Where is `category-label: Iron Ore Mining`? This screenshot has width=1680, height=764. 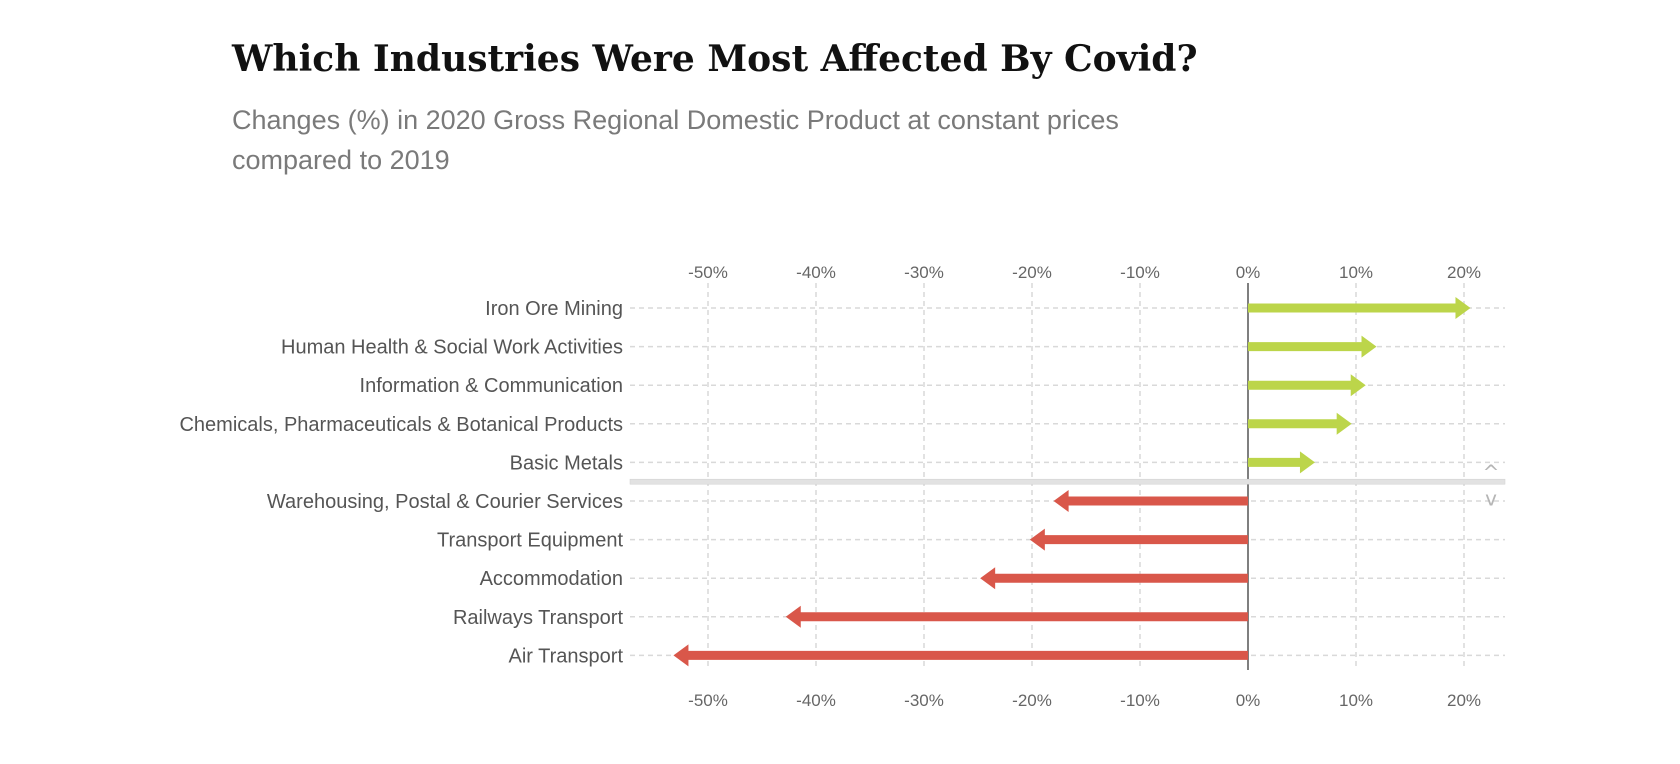 category-label: Iron Ore Mining is located at coordinates (554, 309).